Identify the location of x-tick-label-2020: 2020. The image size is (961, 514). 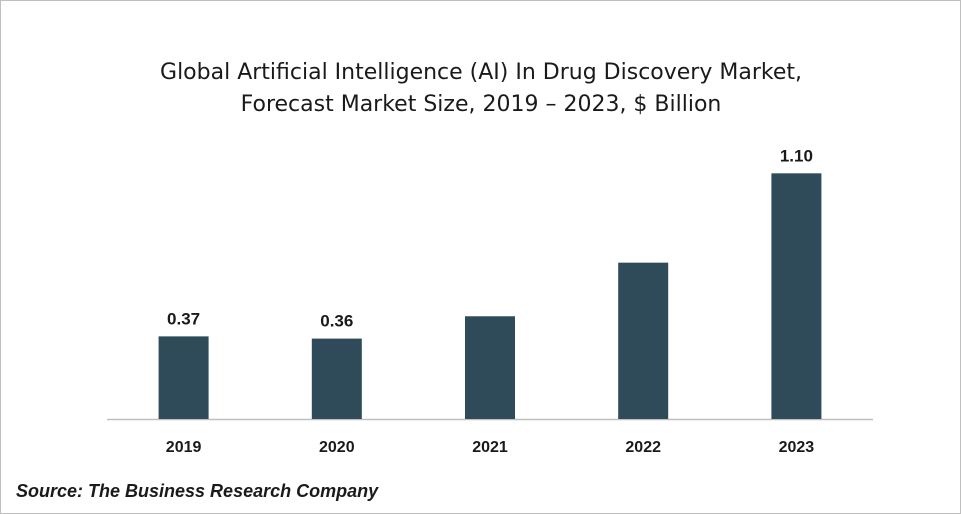
(337, 447).